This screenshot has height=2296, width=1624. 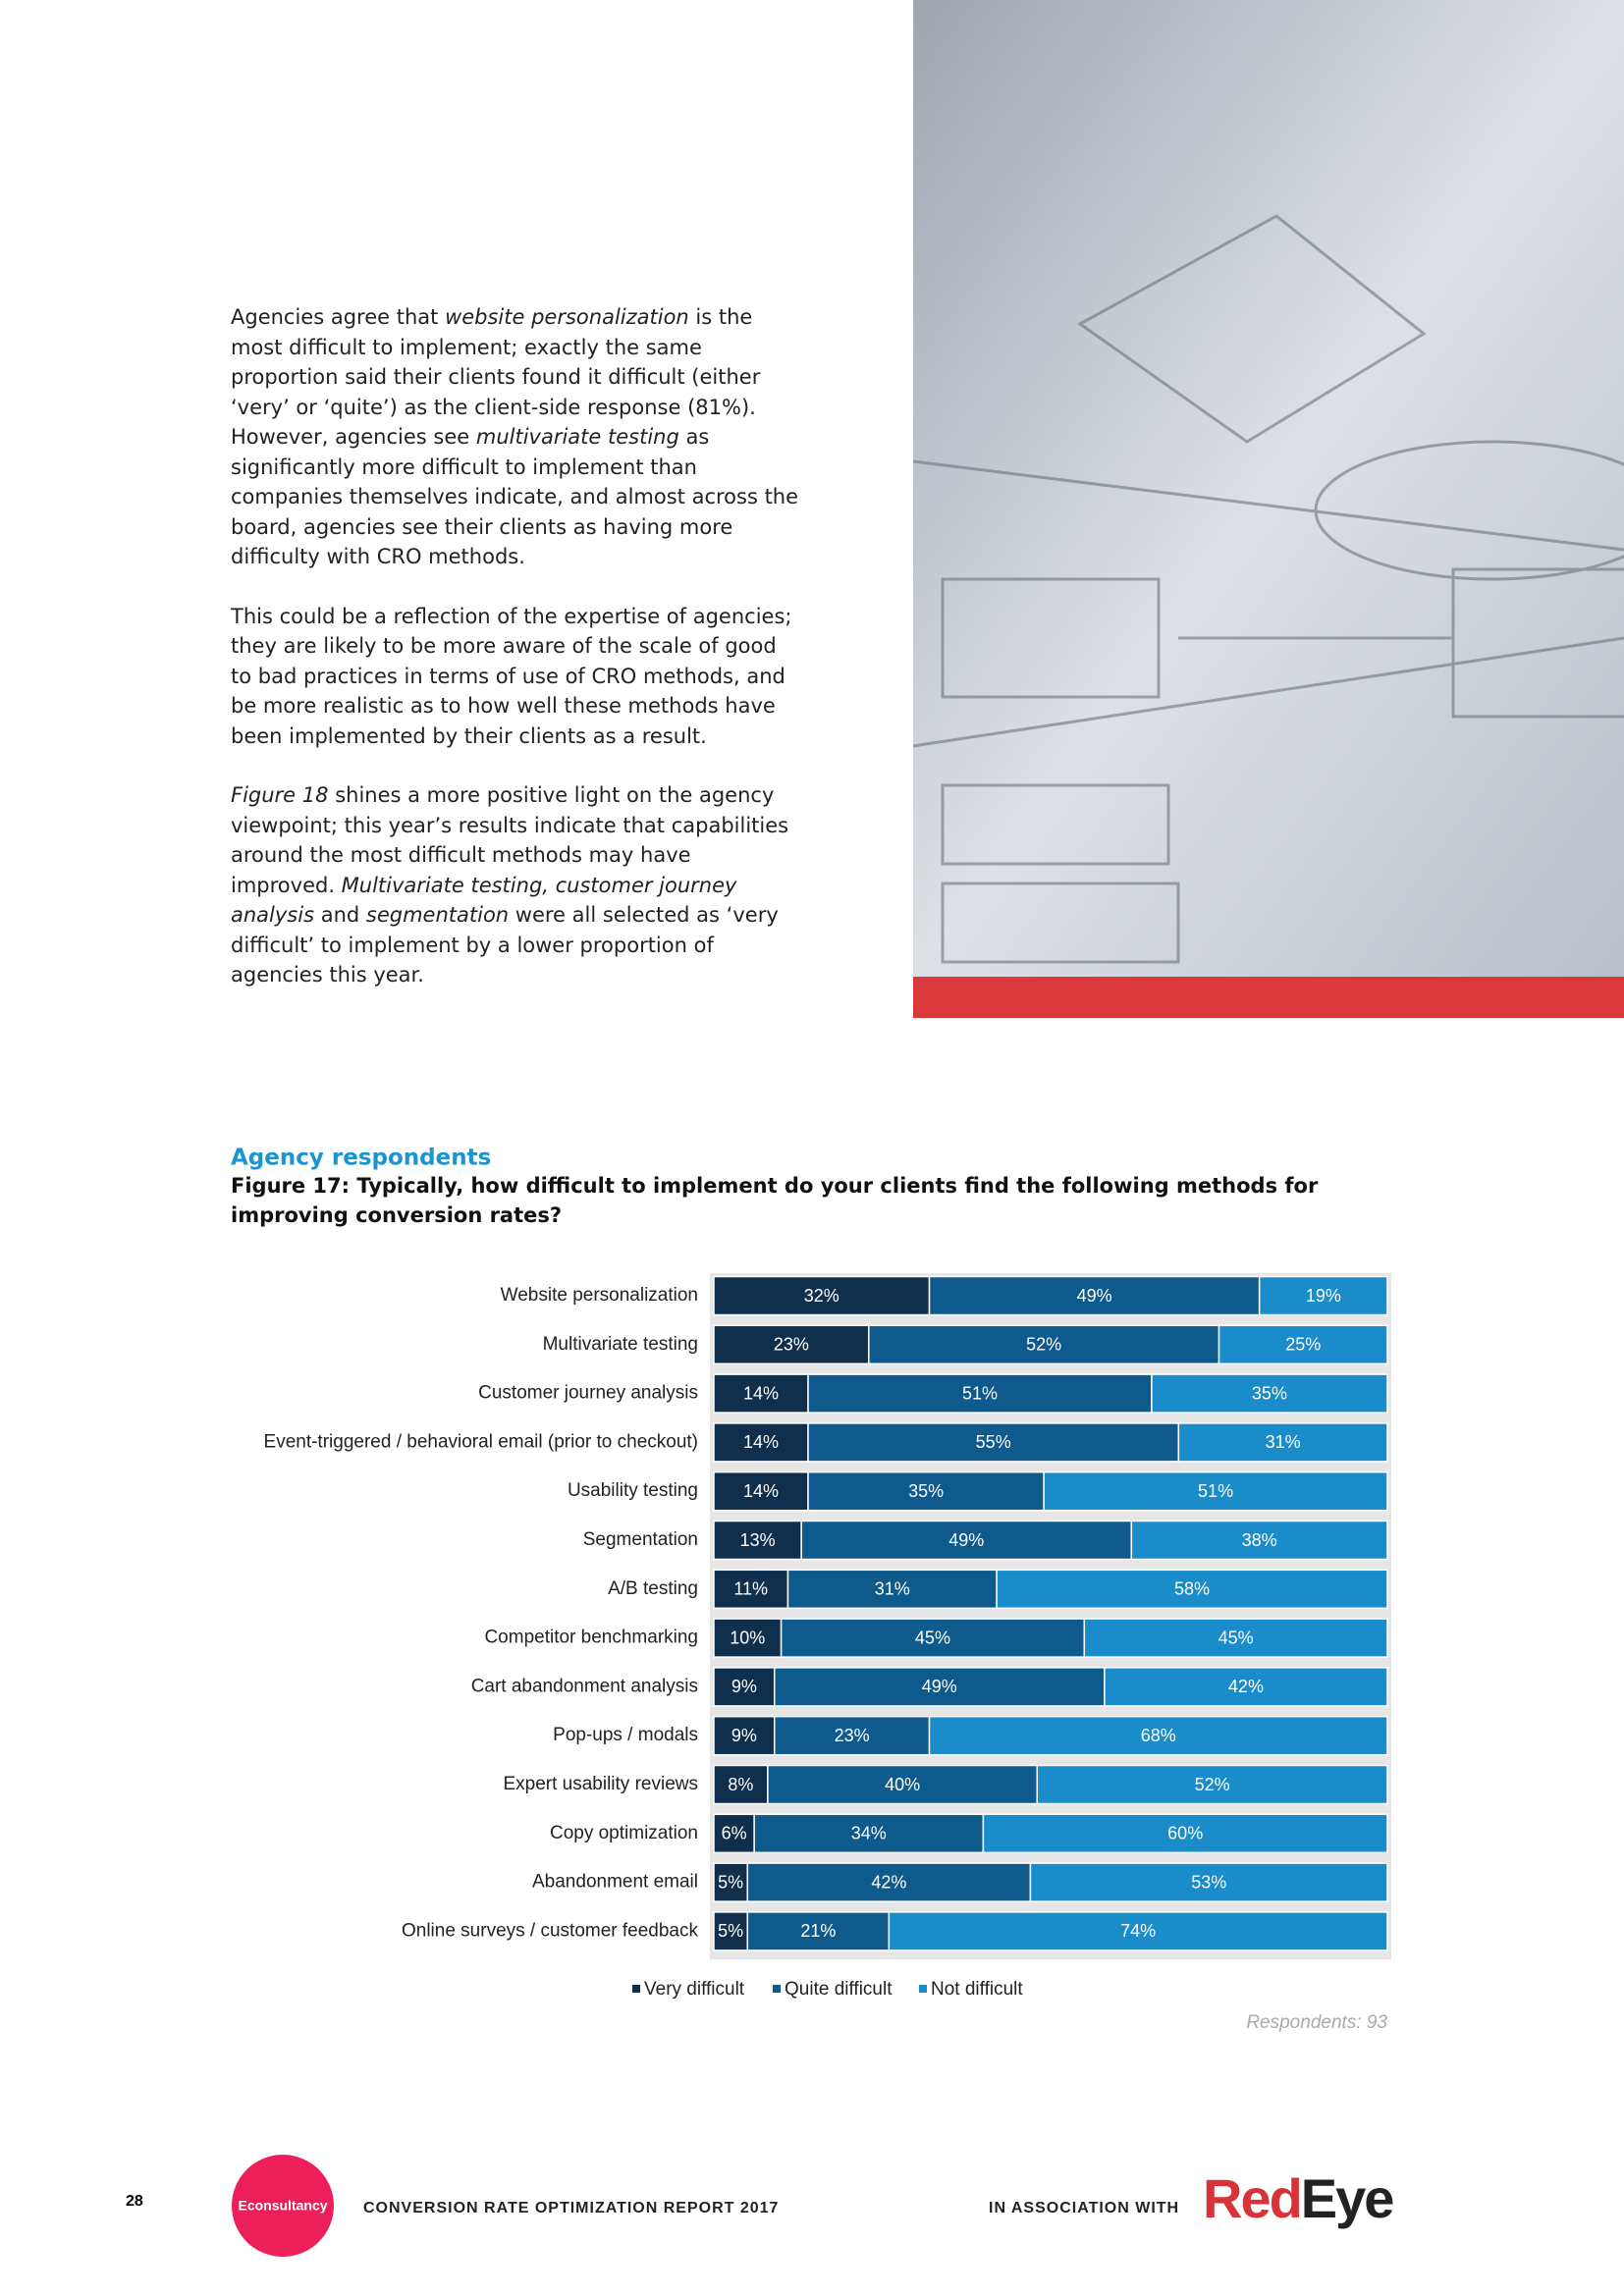 What do you see at coordinates (437, 915) in the screenshot?
I see `italic-run: segmentation` at bounding box center [437, 915].